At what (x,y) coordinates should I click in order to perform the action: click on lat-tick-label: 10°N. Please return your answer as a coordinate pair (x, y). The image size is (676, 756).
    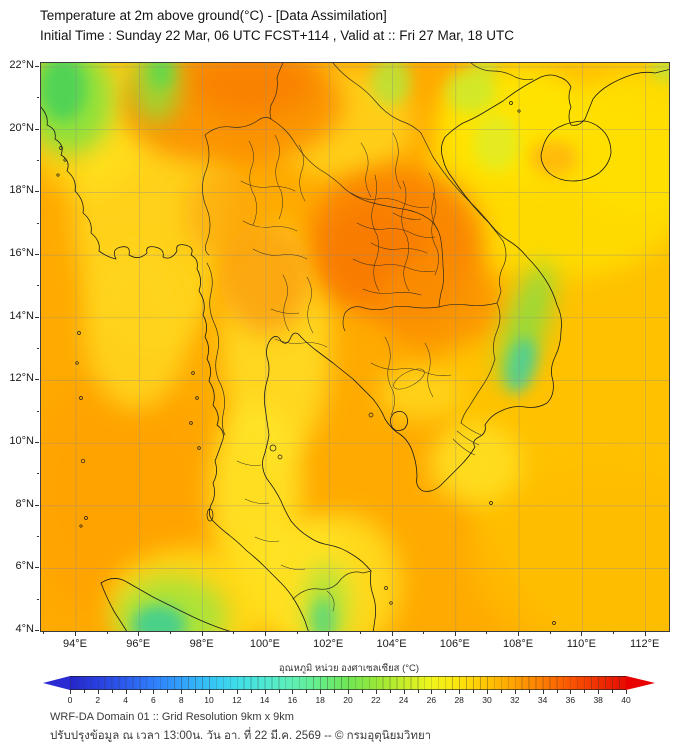
    Looking at the image, I should click on (21, 441).